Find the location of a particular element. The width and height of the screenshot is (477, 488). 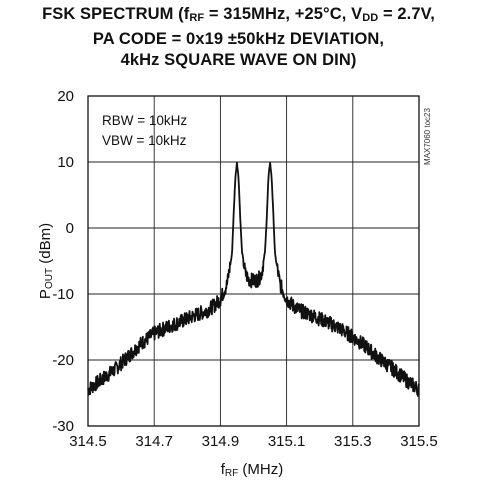

y-tick-label: 20 is located at coordinates (65, 96).